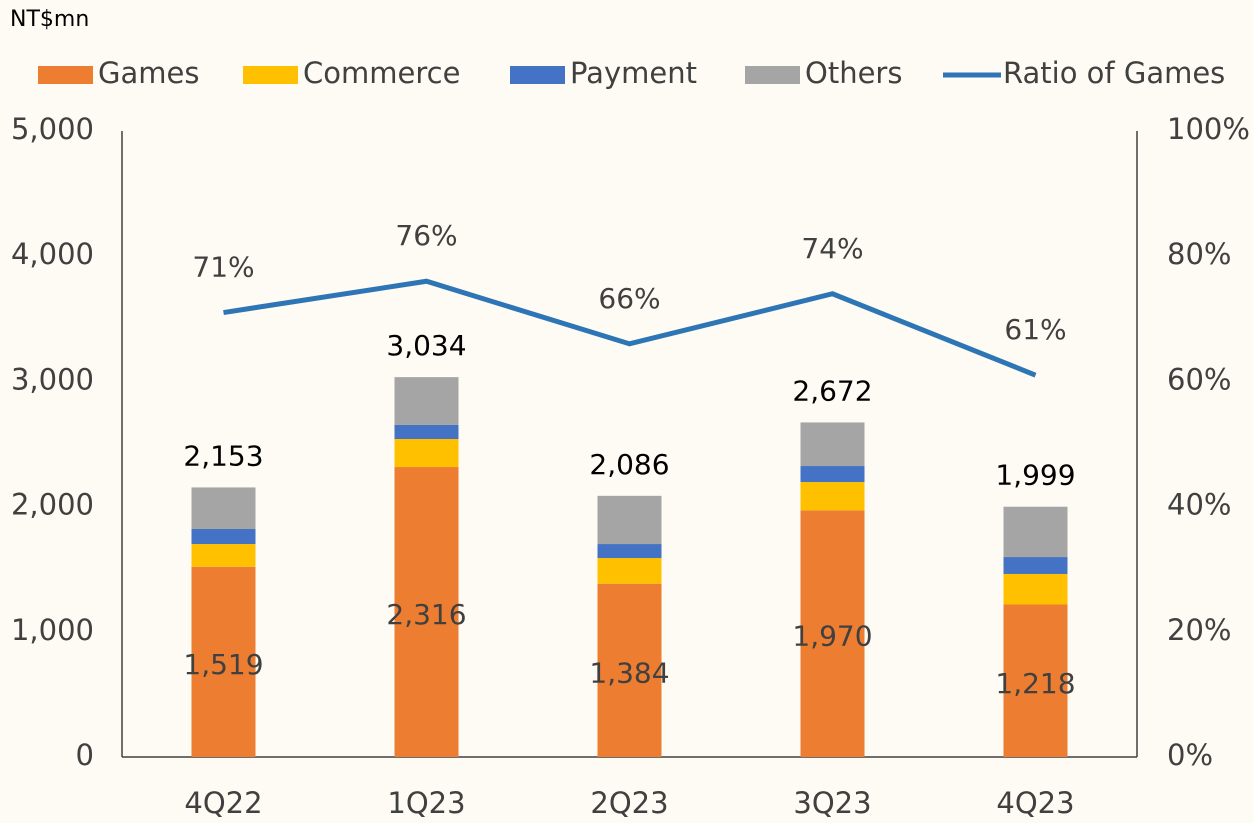 This screenshot has width=1253, height=823. What do you see at coordinates (223, 803) in the screenshot?
I see `x-tick-label: 4Q22` at bounding box center [223, 803].